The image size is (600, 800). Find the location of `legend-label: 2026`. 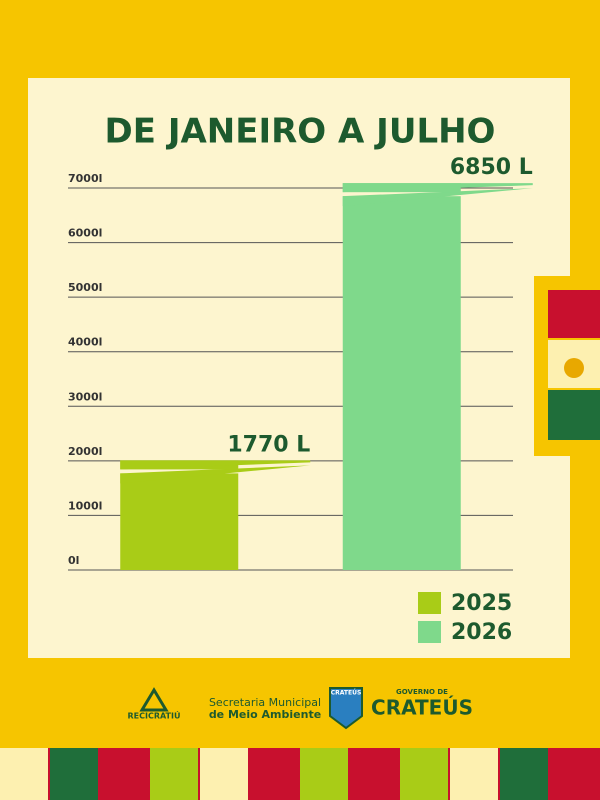

legend-label: 2026 is located at coordinates (481, 632).